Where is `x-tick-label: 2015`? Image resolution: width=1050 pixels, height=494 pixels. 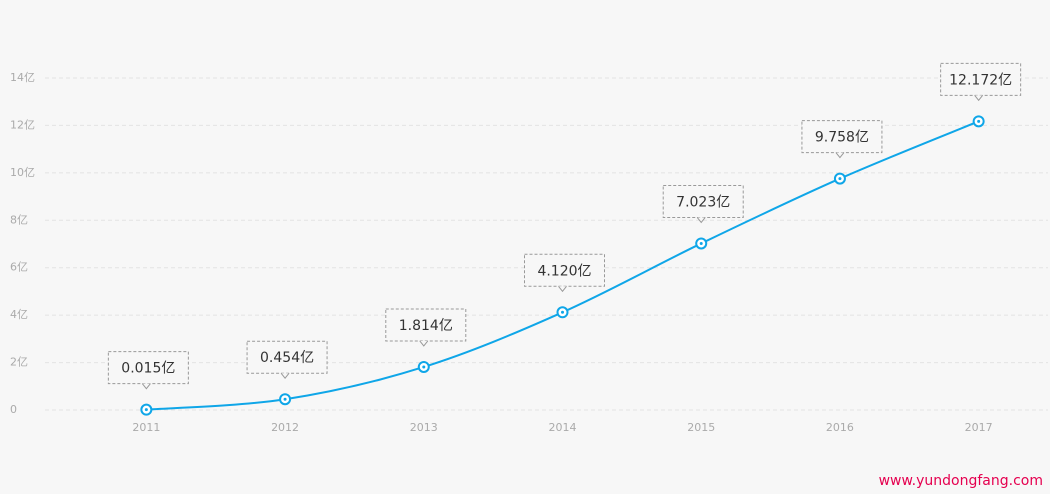 x-tick-label: 2015 is located at coordinates (701, 427).